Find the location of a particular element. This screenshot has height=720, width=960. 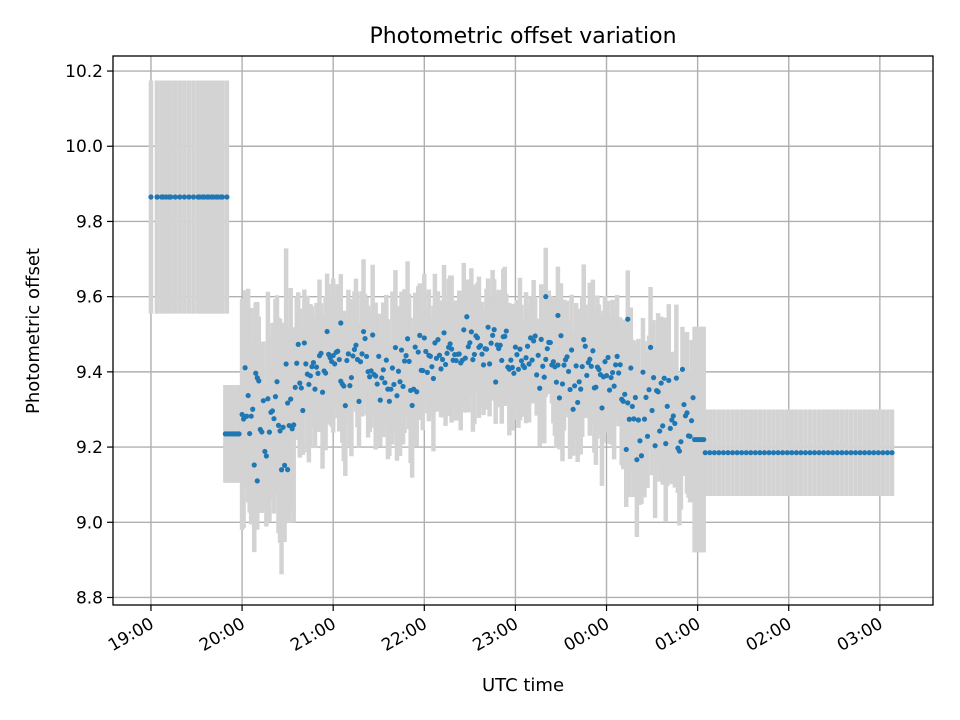

y-tick-label: 9.4 is located at coordinates (89, 373).